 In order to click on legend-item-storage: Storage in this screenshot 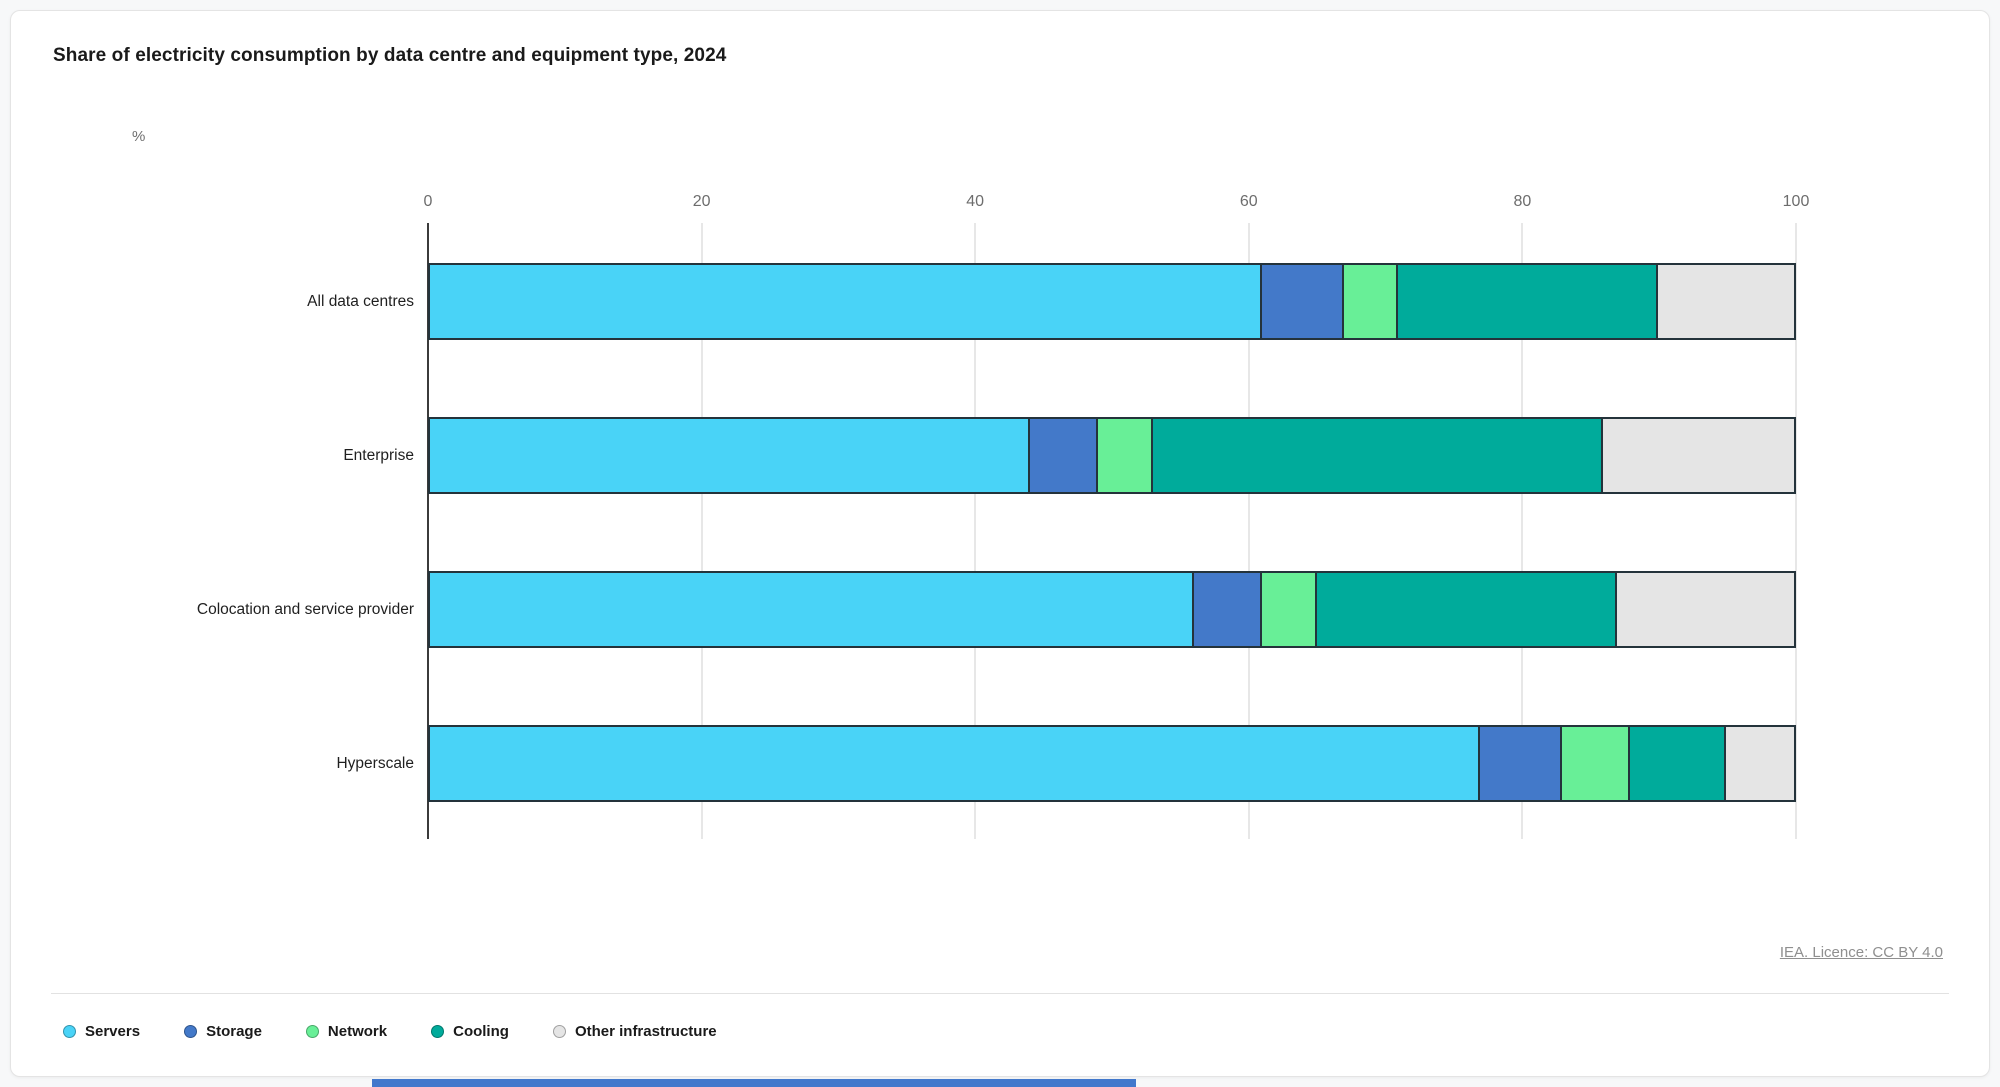, I will do `click(223, 1031)`.